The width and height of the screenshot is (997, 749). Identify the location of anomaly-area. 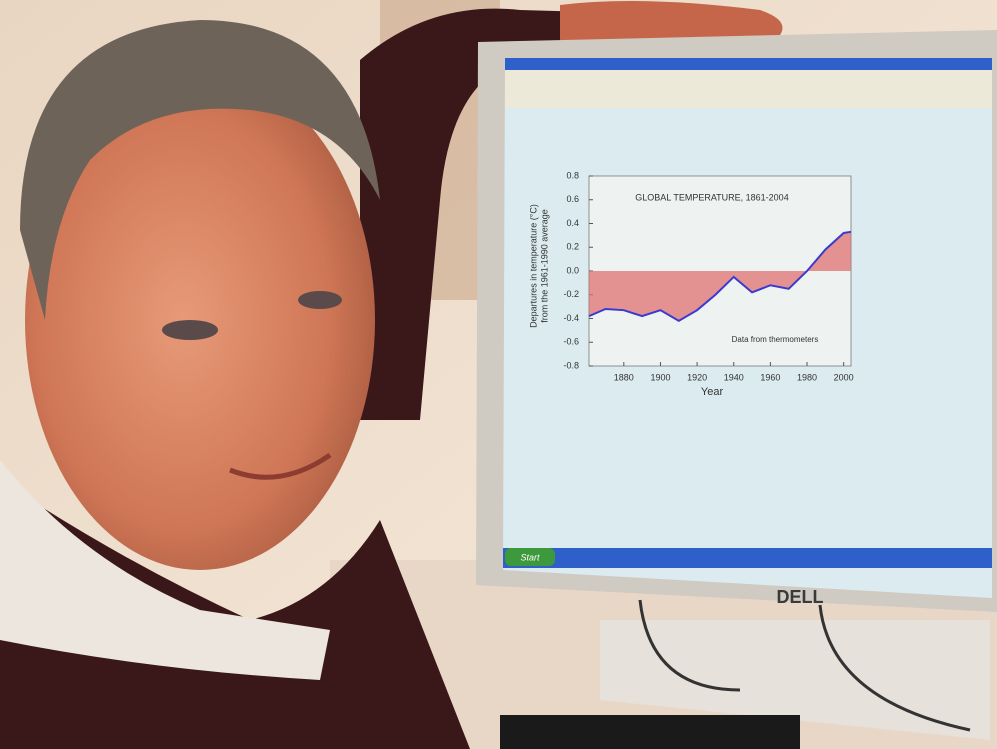
(720, 276).